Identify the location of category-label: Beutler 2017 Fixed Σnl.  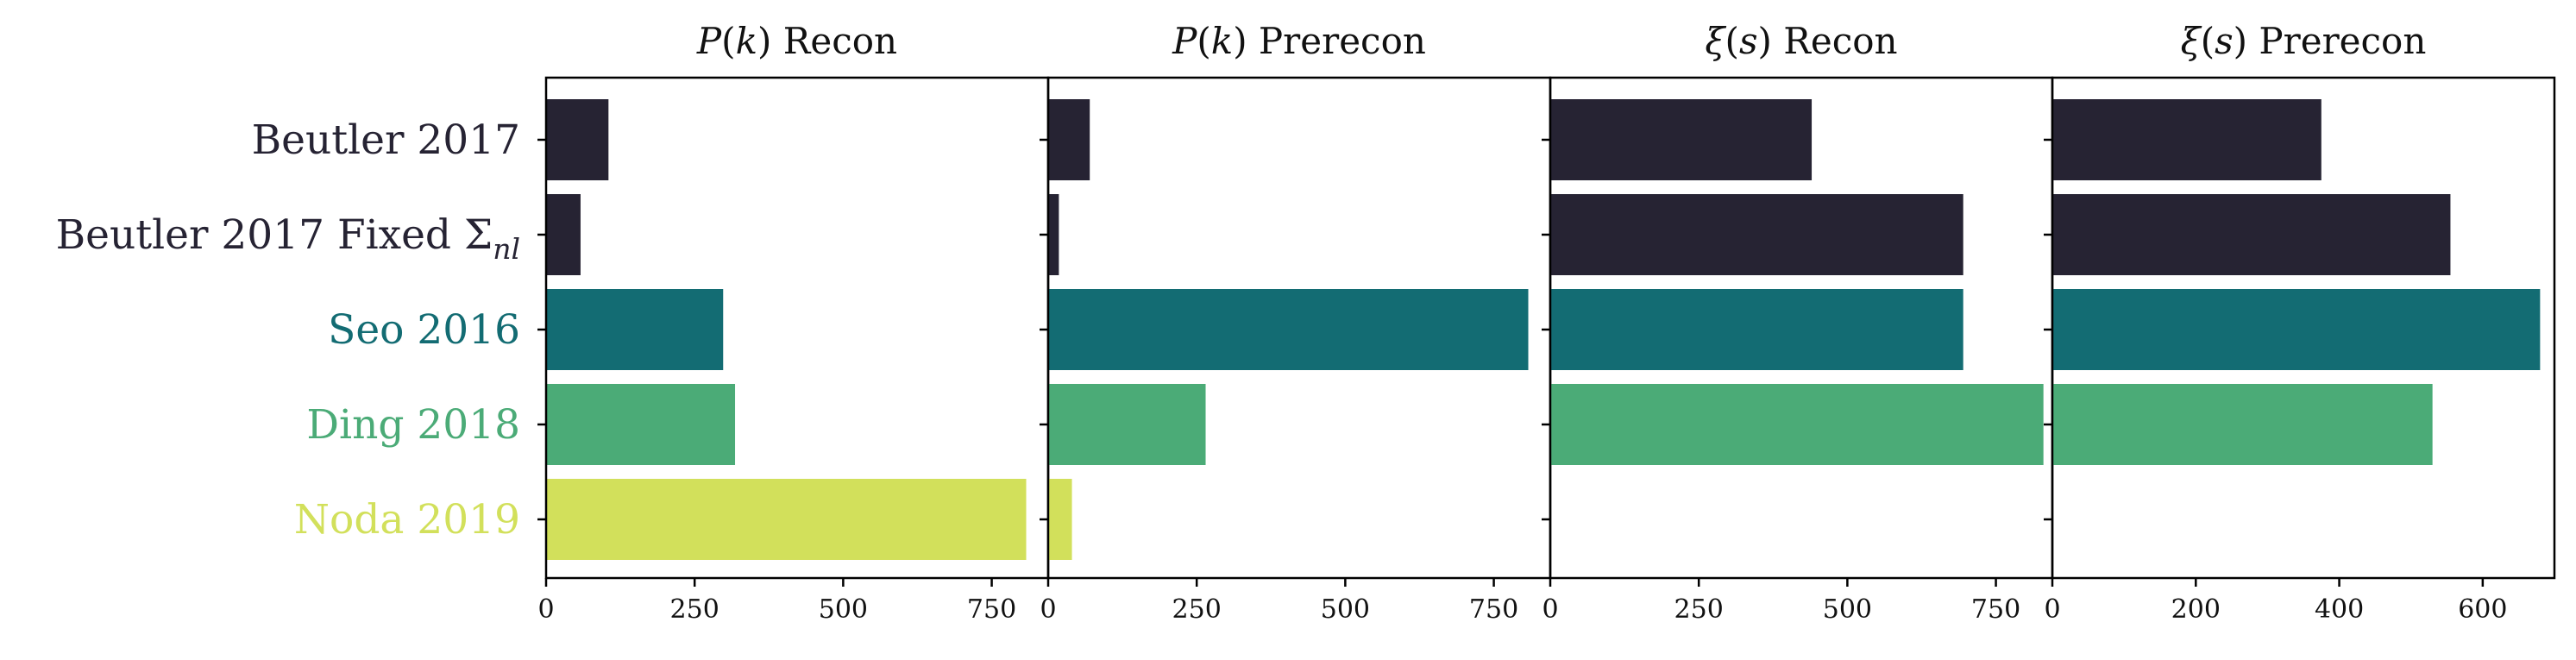
(288, 238).